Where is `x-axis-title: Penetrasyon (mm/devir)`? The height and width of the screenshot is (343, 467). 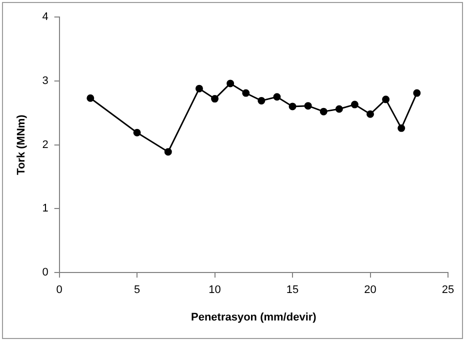 x-axis-title: Penetrasyon (mm/devir) is located at coordinates (253, 317).